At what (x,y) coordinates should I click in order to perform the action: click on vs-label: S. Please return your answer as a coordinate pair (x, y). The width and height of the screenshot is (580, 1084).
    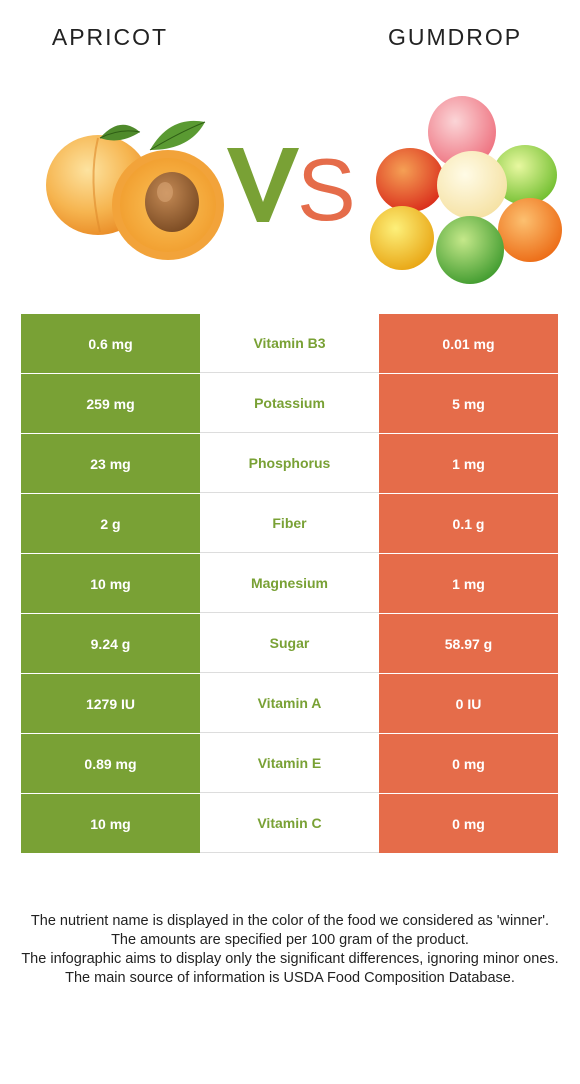
    Looking at the image, I should click on (291, 185).